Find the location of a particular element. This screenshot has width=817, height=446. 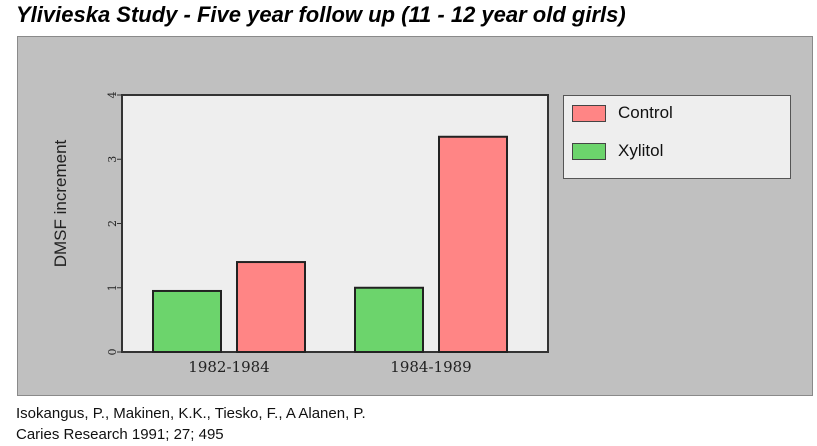

bar-xylitol-1984-1989 is located at coordinates (389, 319).